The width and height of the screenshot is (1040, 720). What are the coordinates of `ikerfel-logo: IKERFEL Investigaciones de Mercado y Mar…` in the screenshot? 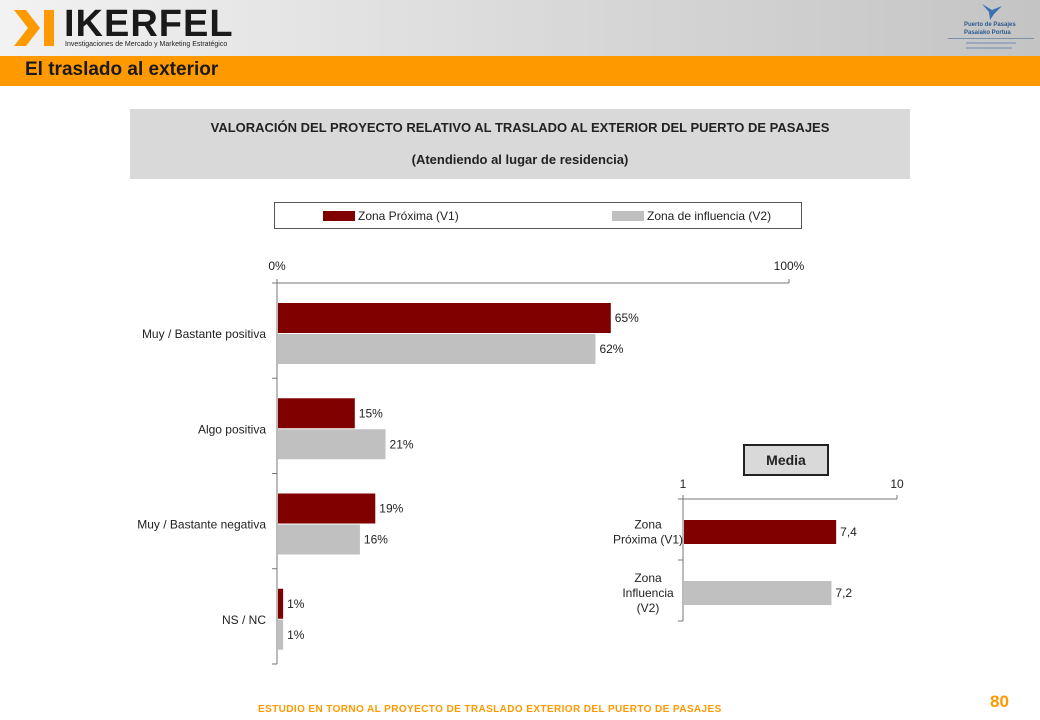 It's located at (128, 27).